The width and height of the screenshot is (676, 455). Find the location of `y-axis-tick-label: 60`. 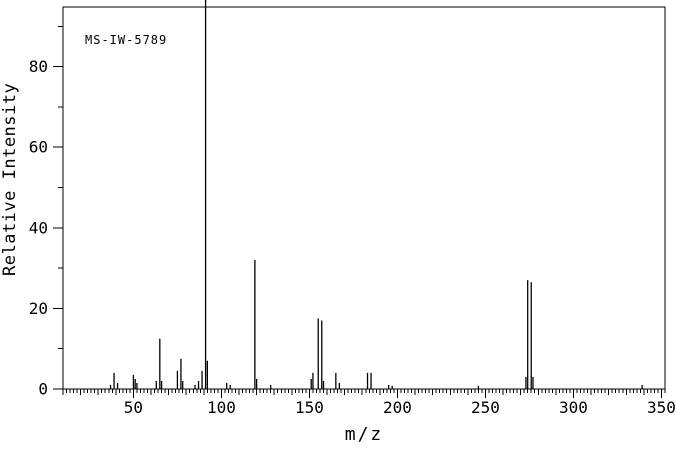

y-axis-tick-label: 60 is located at coordinates (38, 147).